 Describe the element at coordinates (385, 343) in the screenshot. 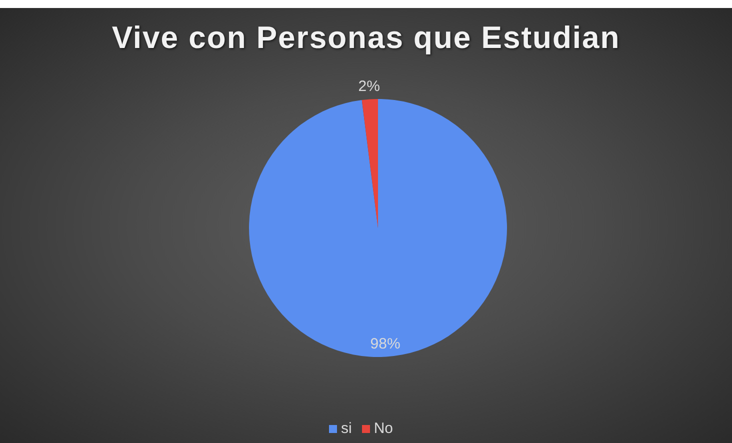

I see `data-label: 98%` at that location.